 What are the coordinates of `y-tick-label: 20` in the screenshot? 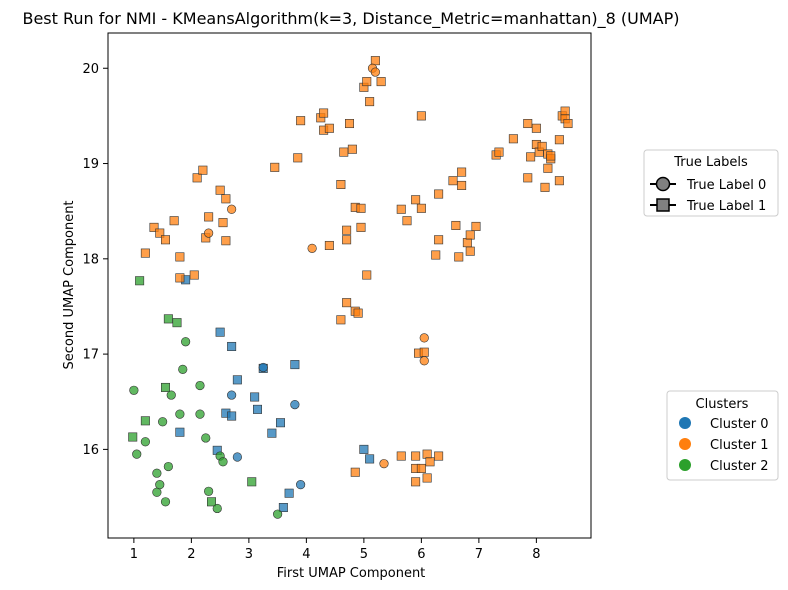 It's located at (90, 69).